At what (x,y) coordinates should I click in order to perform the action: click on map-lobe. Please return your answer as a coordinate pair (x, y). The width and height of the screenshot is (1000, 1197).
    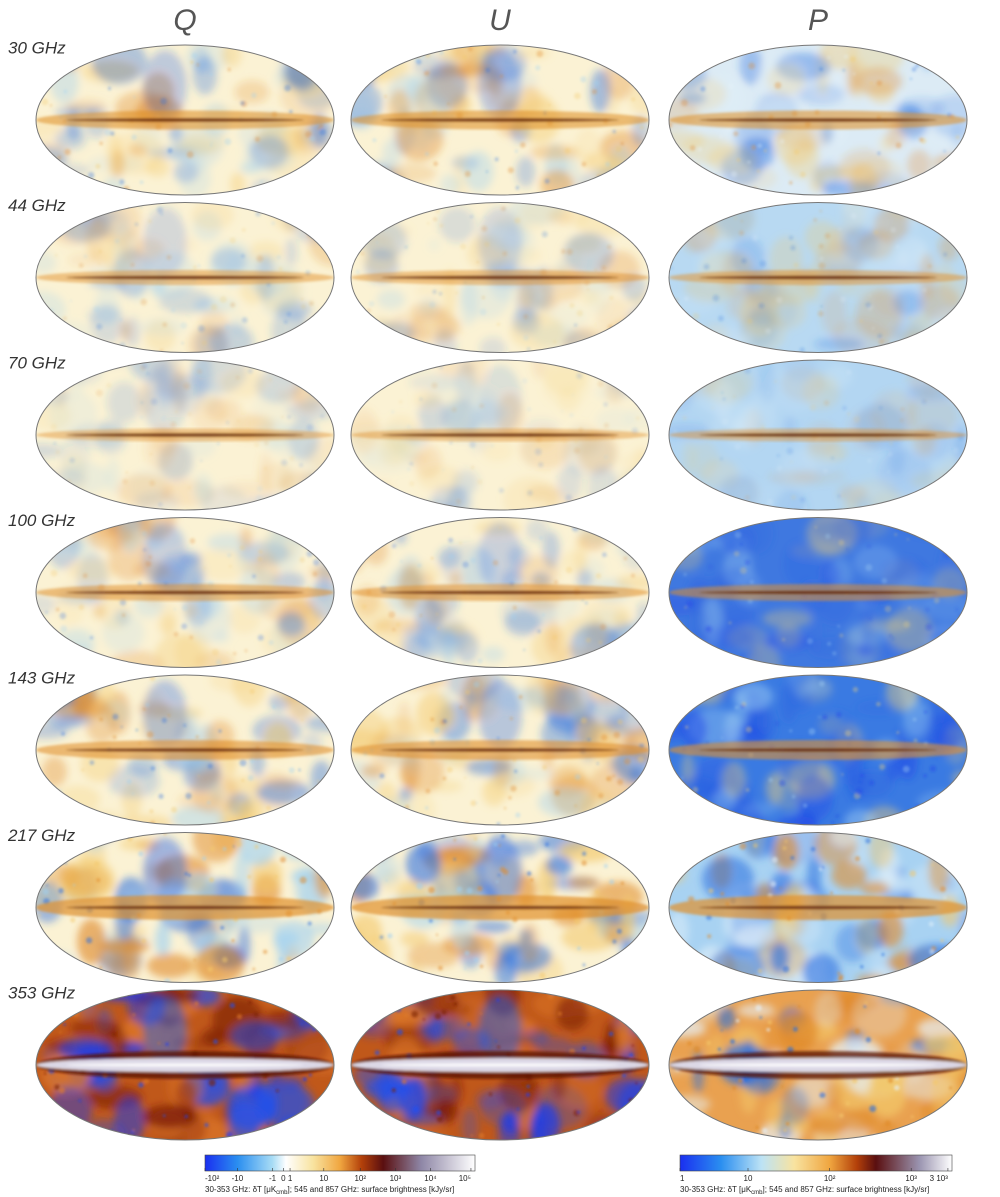
    Looking at the image, I should click on (500, 400).